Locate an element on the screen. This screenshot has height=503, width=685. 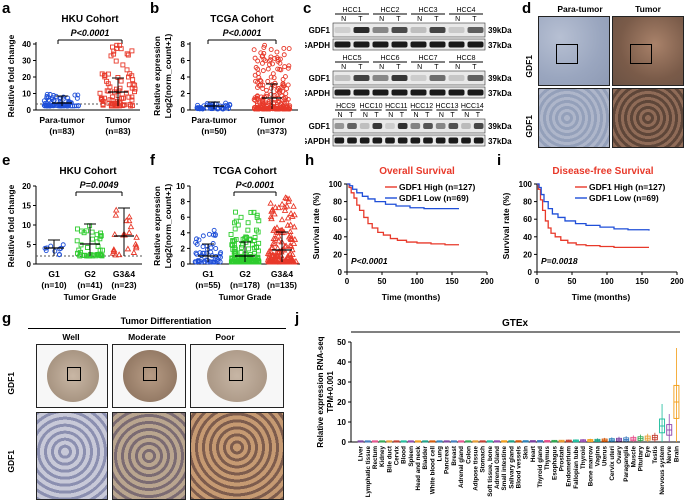
gtex-tissue-label: Bladder is located at coordinates (425, 457).